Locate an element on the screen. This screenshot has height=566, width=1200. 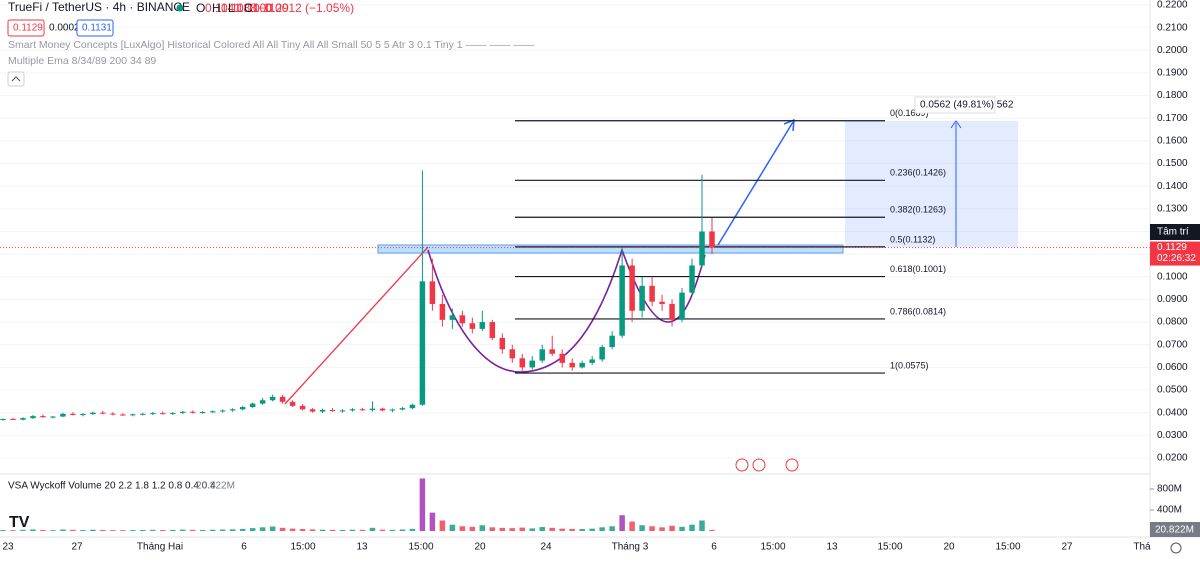
settings-icon is located at coordinates (1176, 548).